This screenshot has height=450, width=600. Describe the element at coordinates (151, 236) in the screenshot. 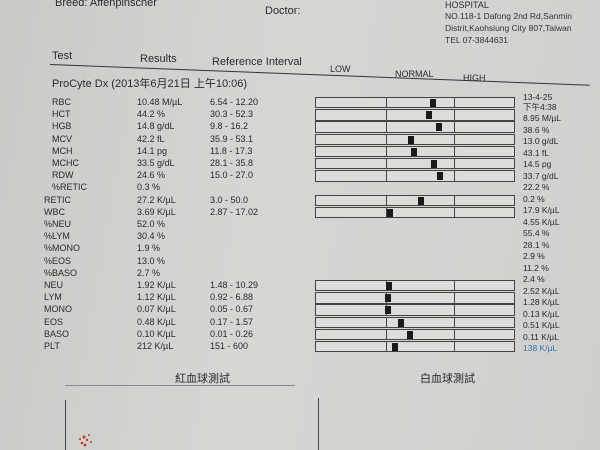

I see `test-result: 30.4 %` at that location.